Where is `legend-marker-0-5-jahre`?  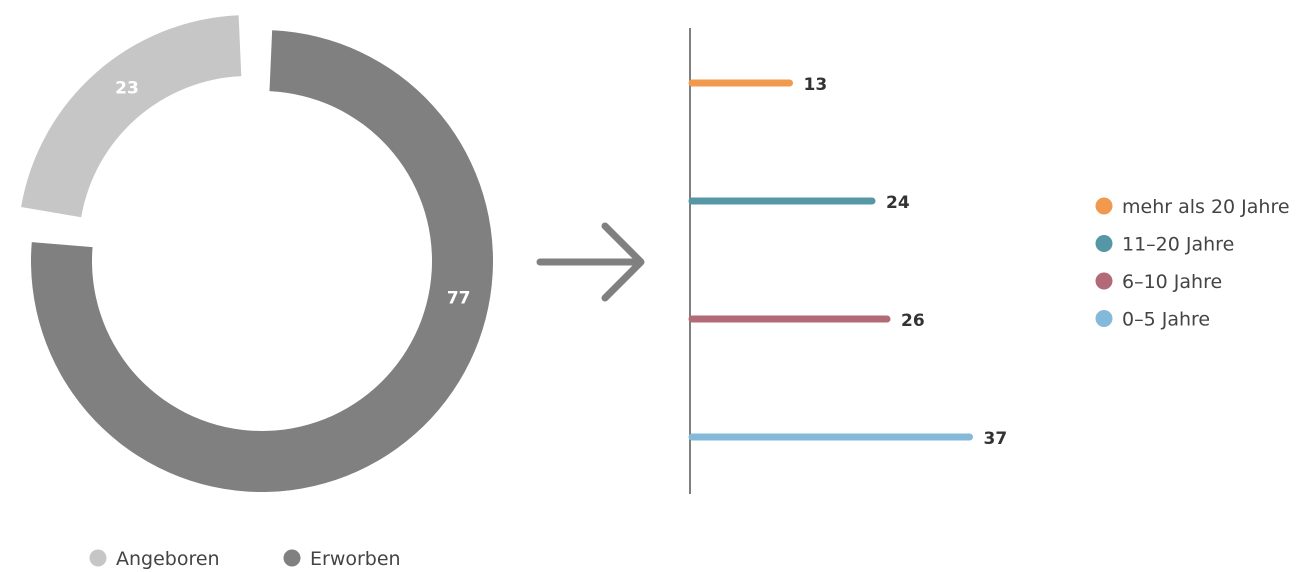
legend-marker-0-5-jahre is located at coordinates (1104, 318).